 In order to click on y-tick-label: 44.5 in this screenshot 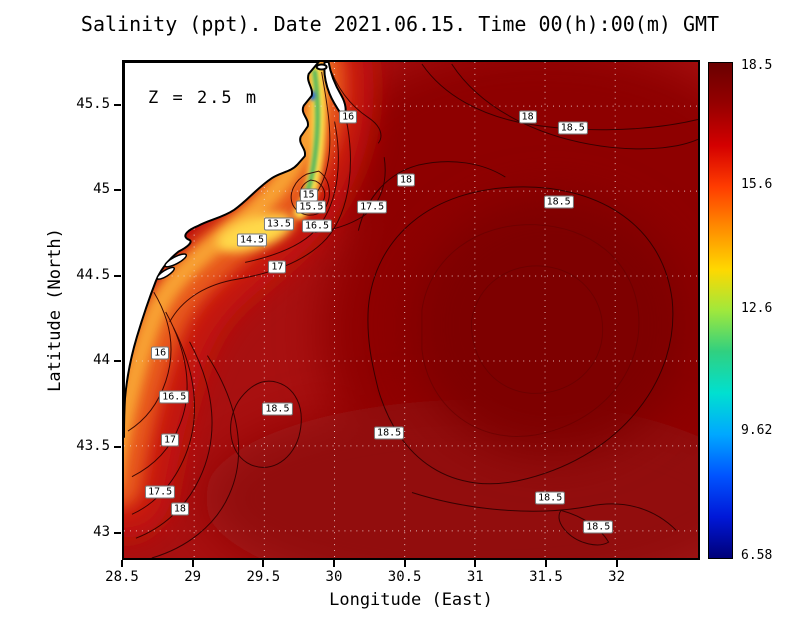, I will do `click(93, 274)`.